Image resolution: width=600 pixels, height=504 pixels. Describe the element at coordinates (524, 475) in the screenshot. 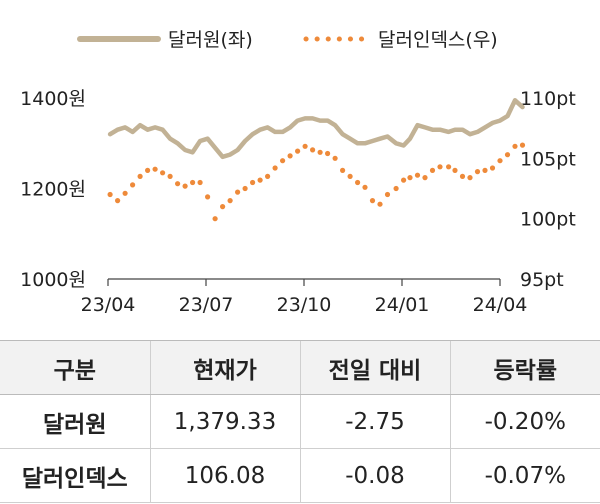

I see `row-change-rate: -0.07%` at that location.